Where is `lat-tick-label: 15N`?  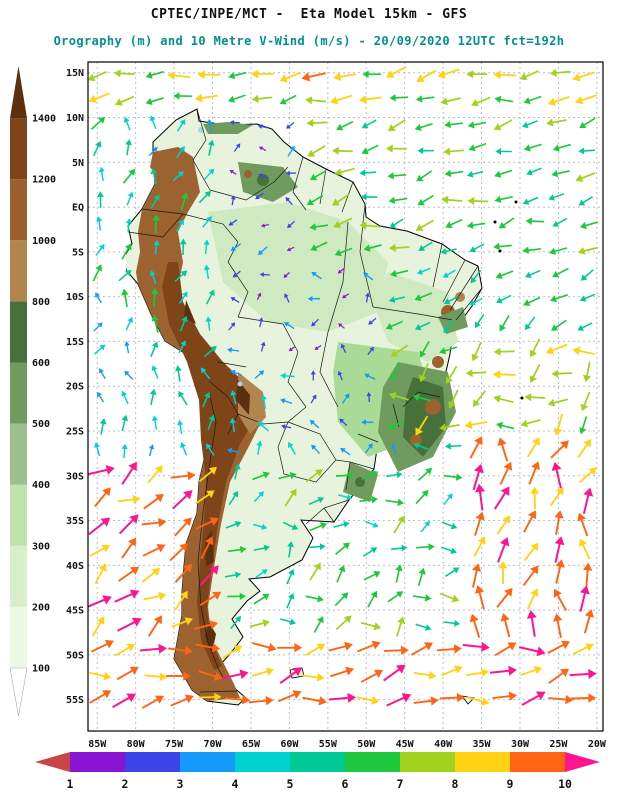 lat-tick-label: 15N is located at coordinates (75, 73).